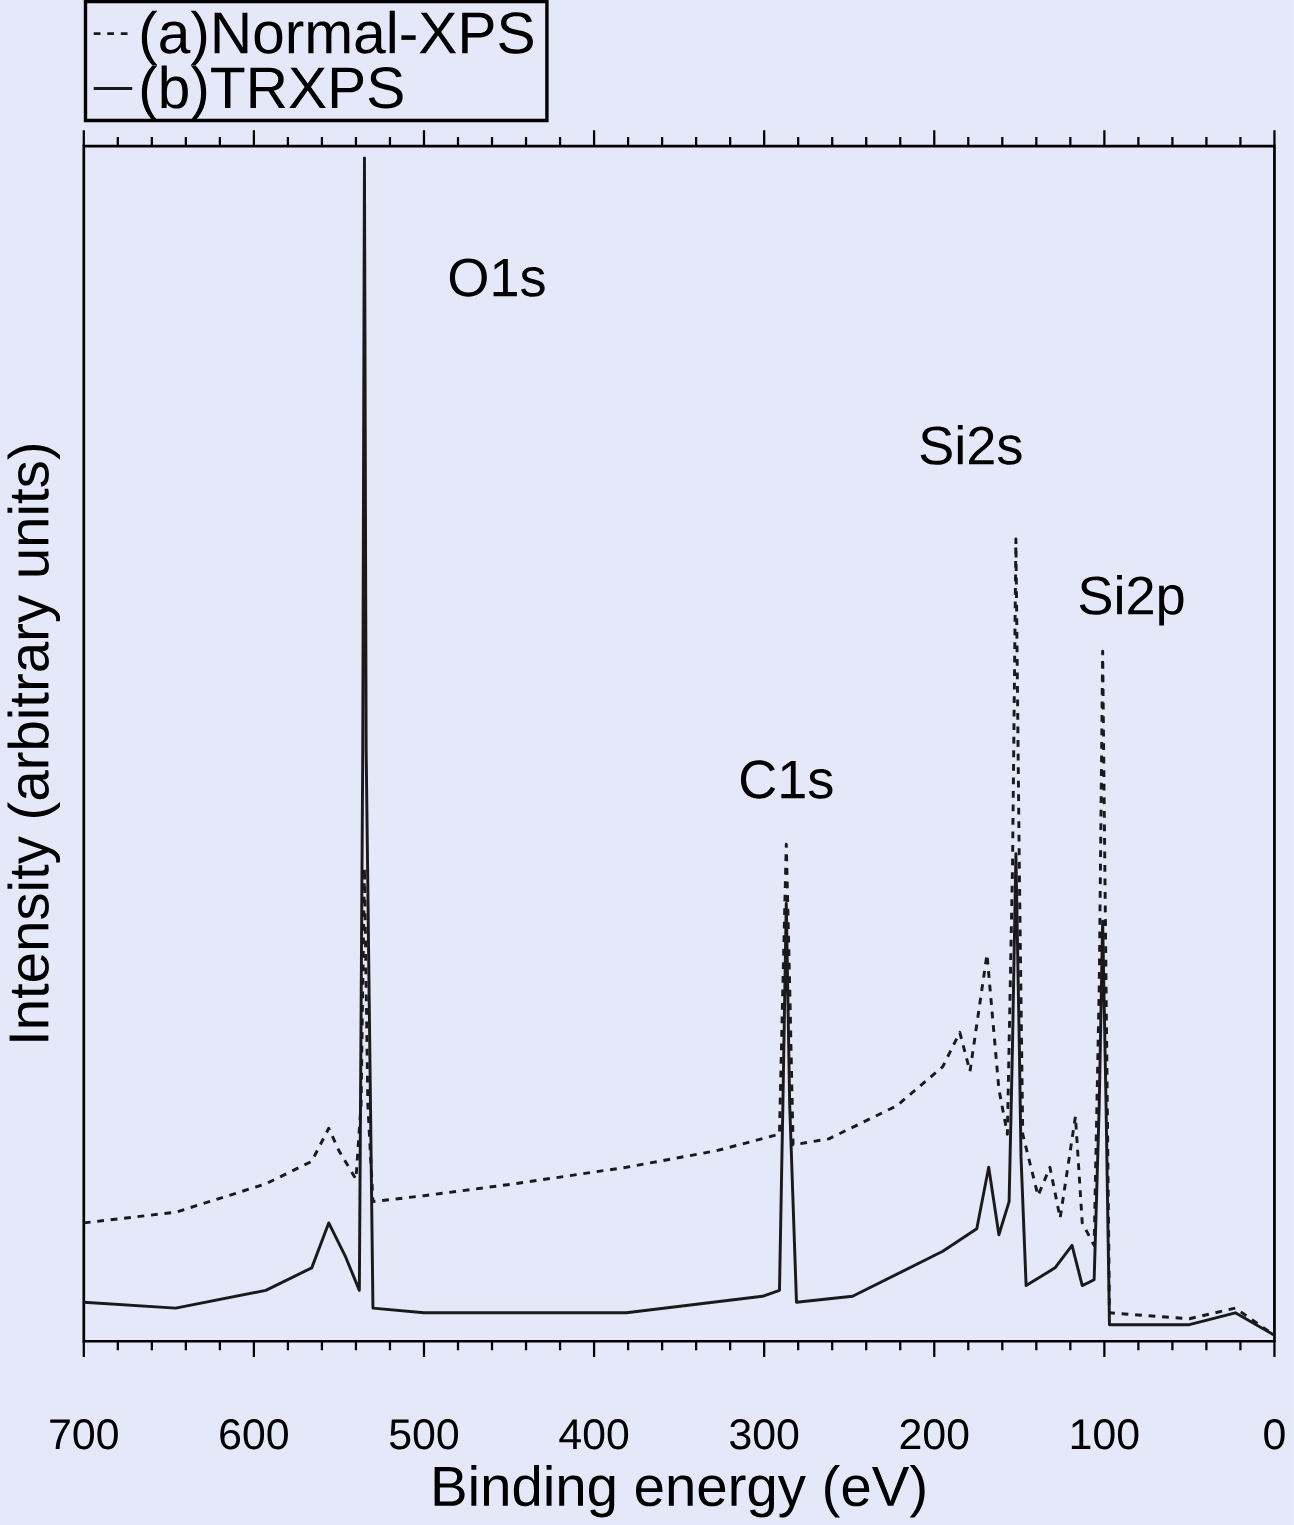  I want to click on x-tick-label: 200, so click(934, 1434).